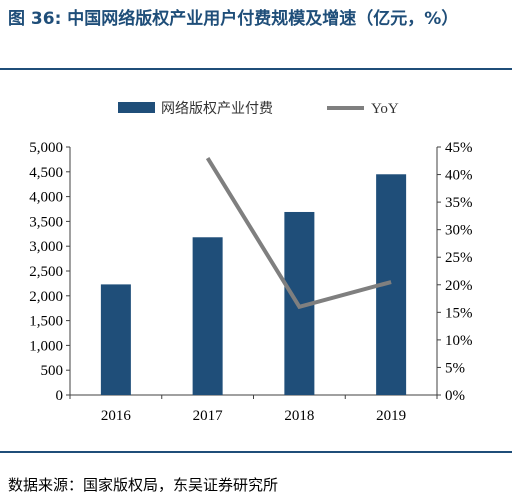  What do you see at coordinates (299, 416) in the screenshot?
I see `x-tick-label: 2018` at bounding box center [299, 416].